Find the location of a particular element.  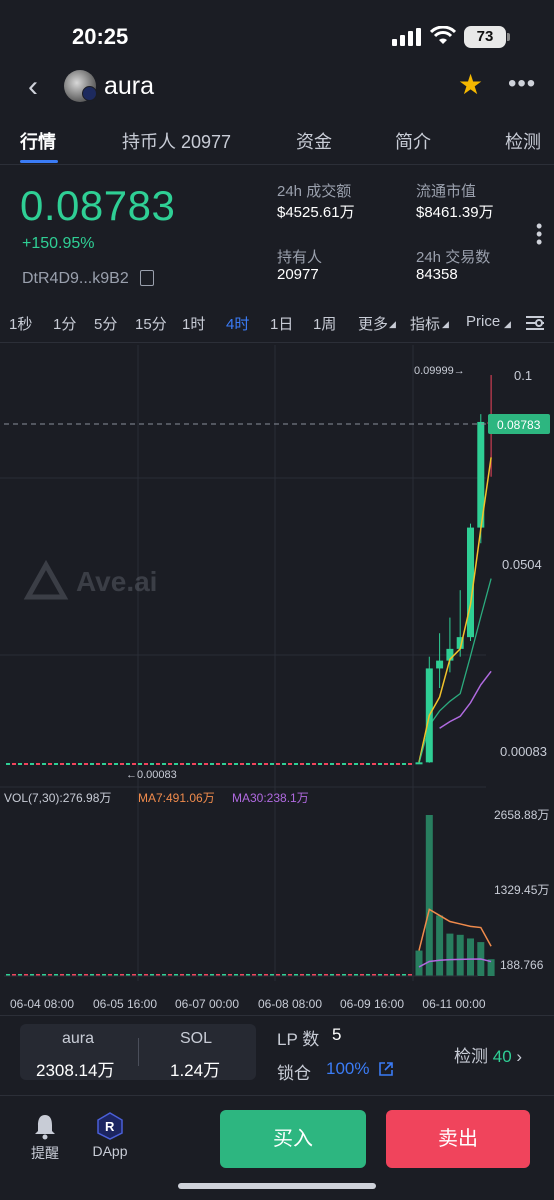

chart-settings-icon is located at coordinates (535, 323).